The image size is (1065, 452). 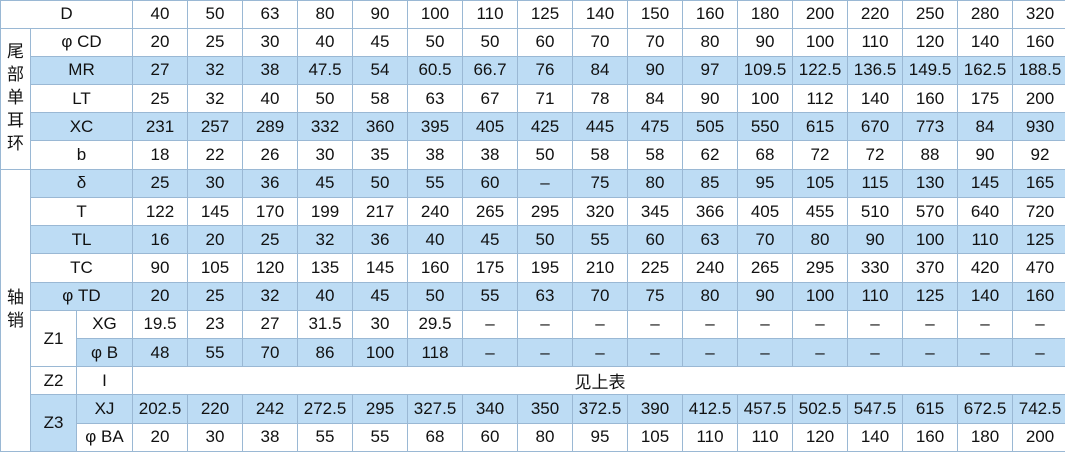 I want to click on cell-value: 340, so click(x=490, y=409).